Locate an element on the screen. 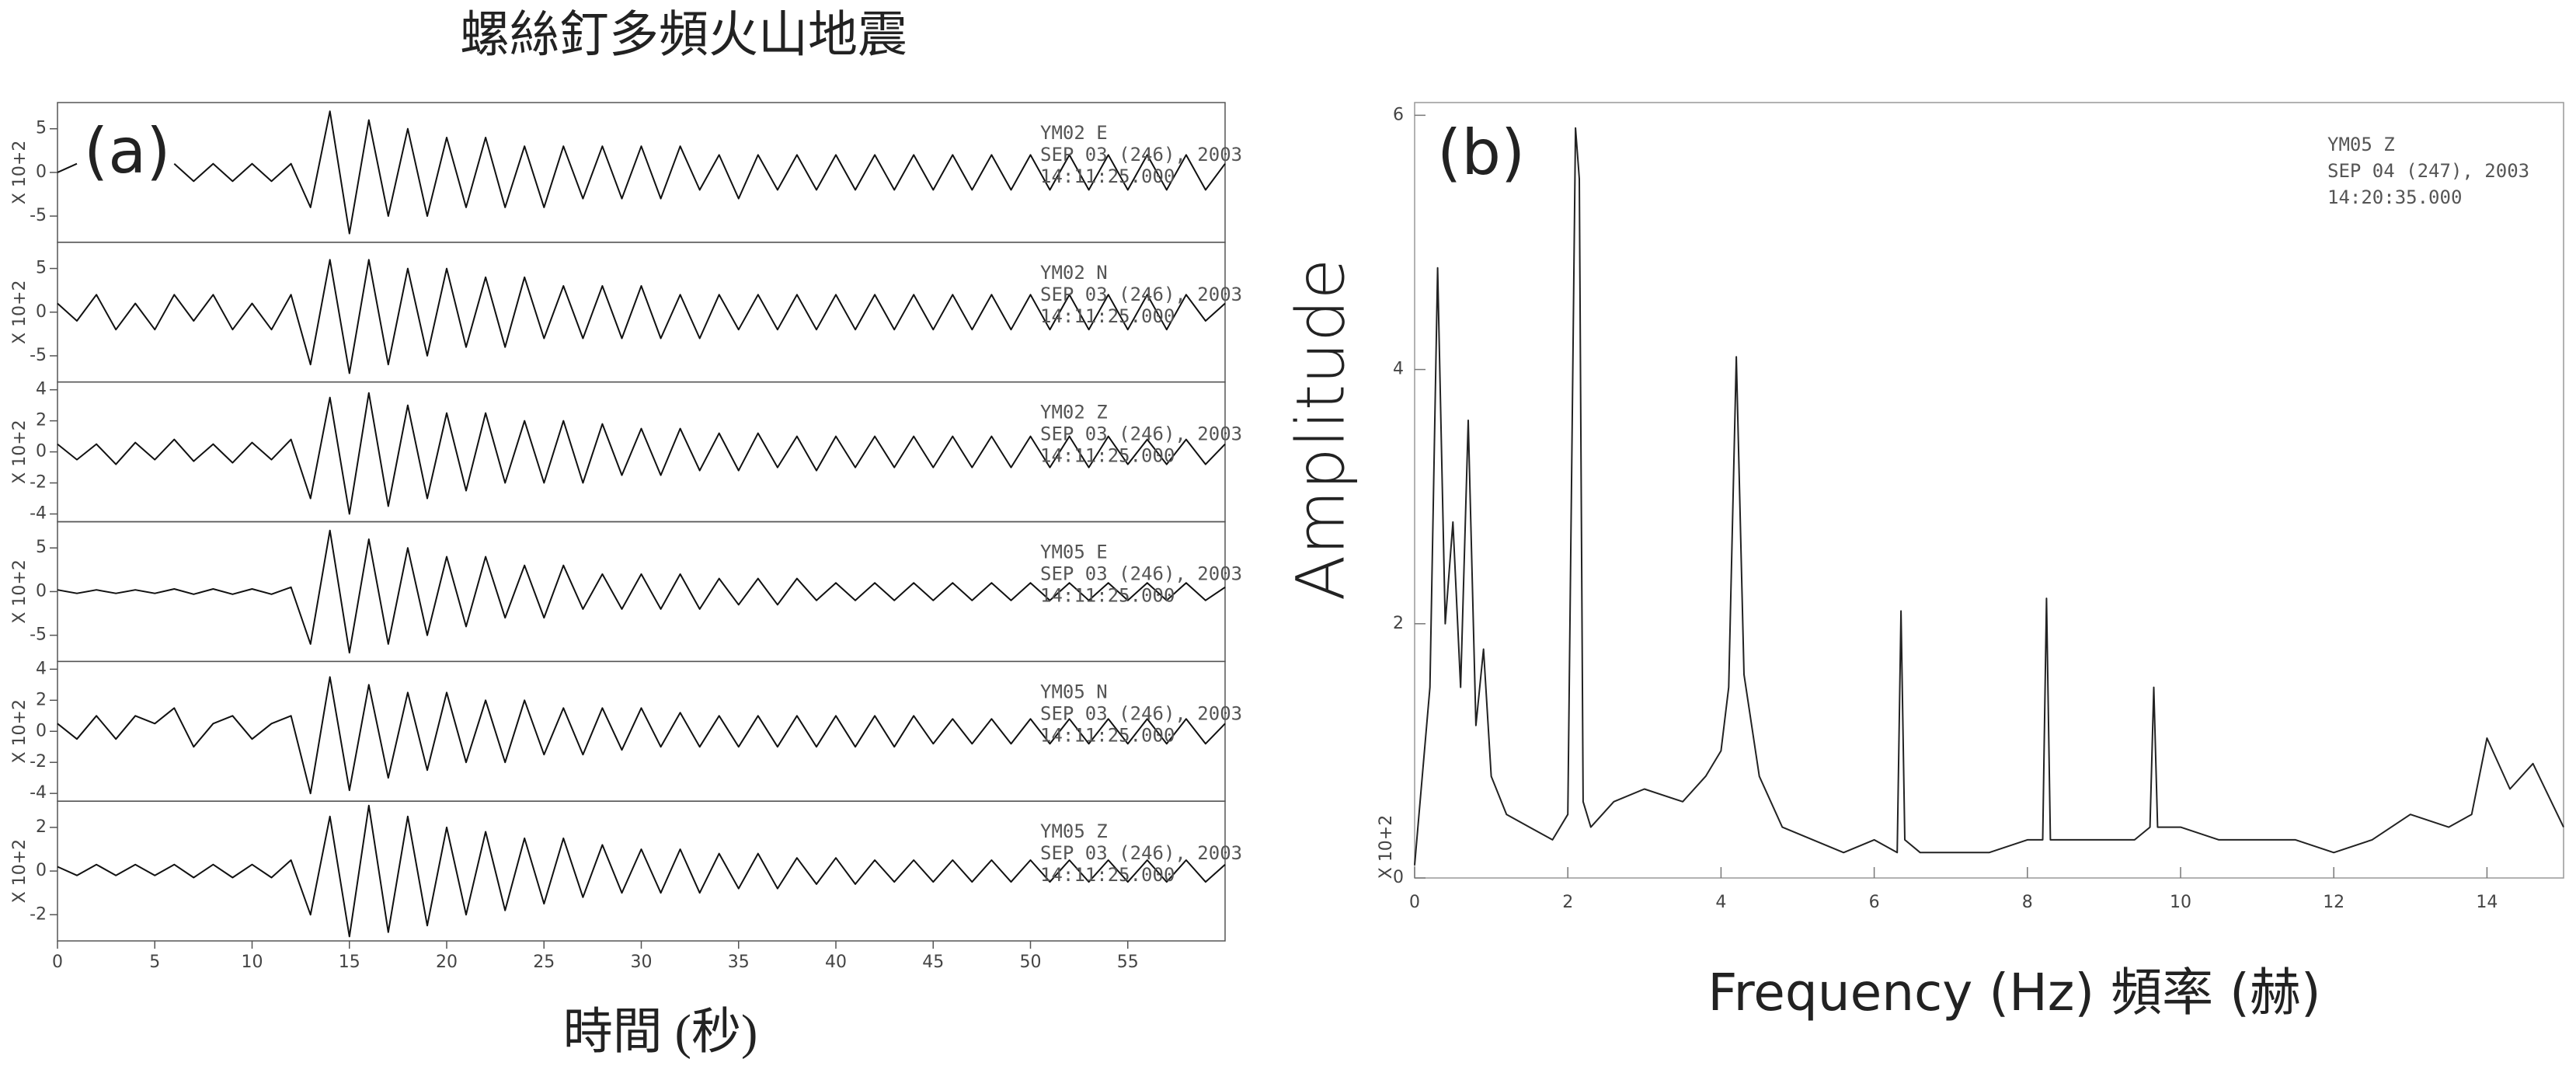 The width and height of the screenshot is (2576, 1066). x-tick-label: 5 is located at coordinates (154, 963).